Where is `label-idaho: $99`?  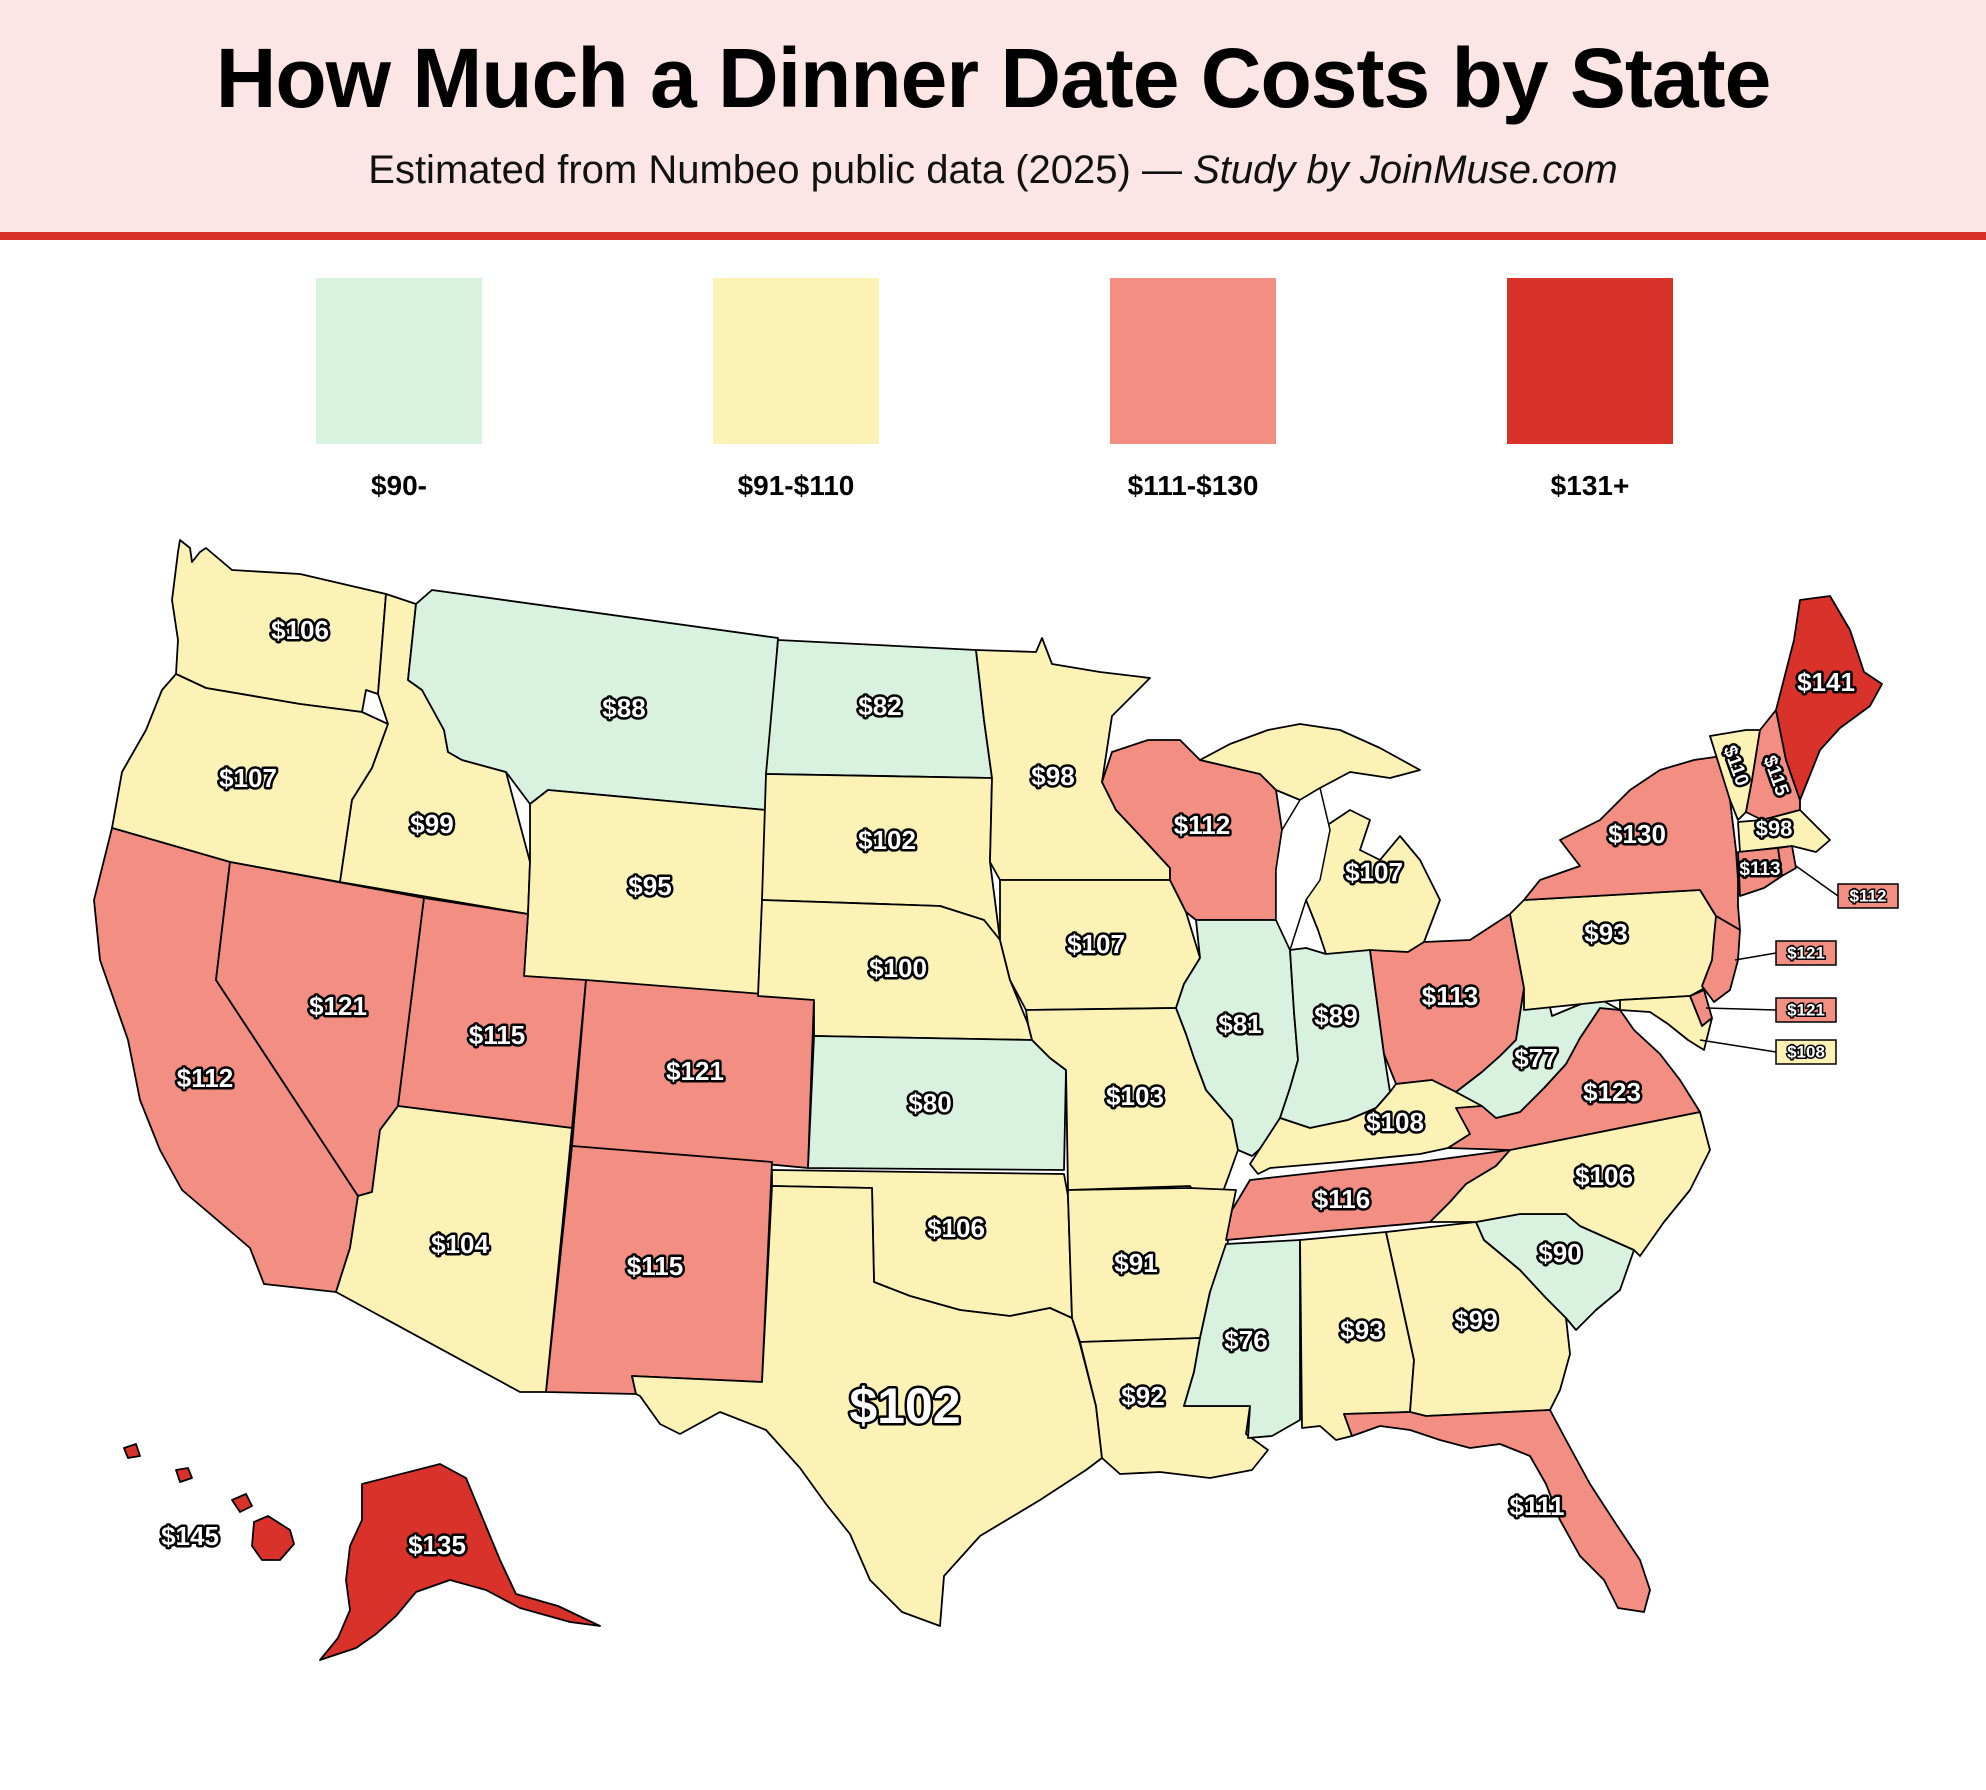
label-idaho: $99 is located at coordinates (431, 824).